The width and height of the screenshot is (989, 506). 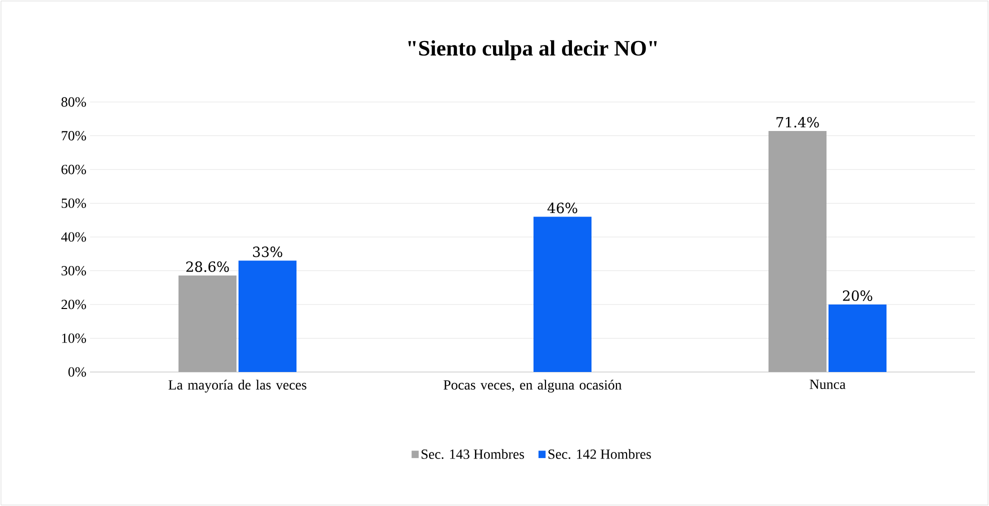 I want to click on legend-label: Sec. 143 Hombres, so click(x=473, y=454).